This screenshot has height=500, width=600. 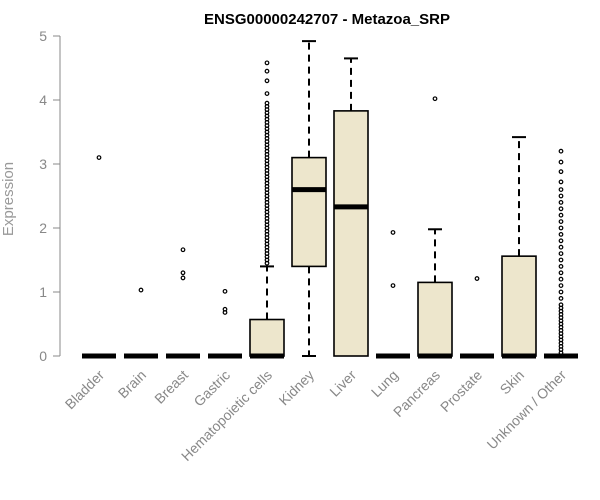 I want to click on box-skin, so click(x=519, y=247).